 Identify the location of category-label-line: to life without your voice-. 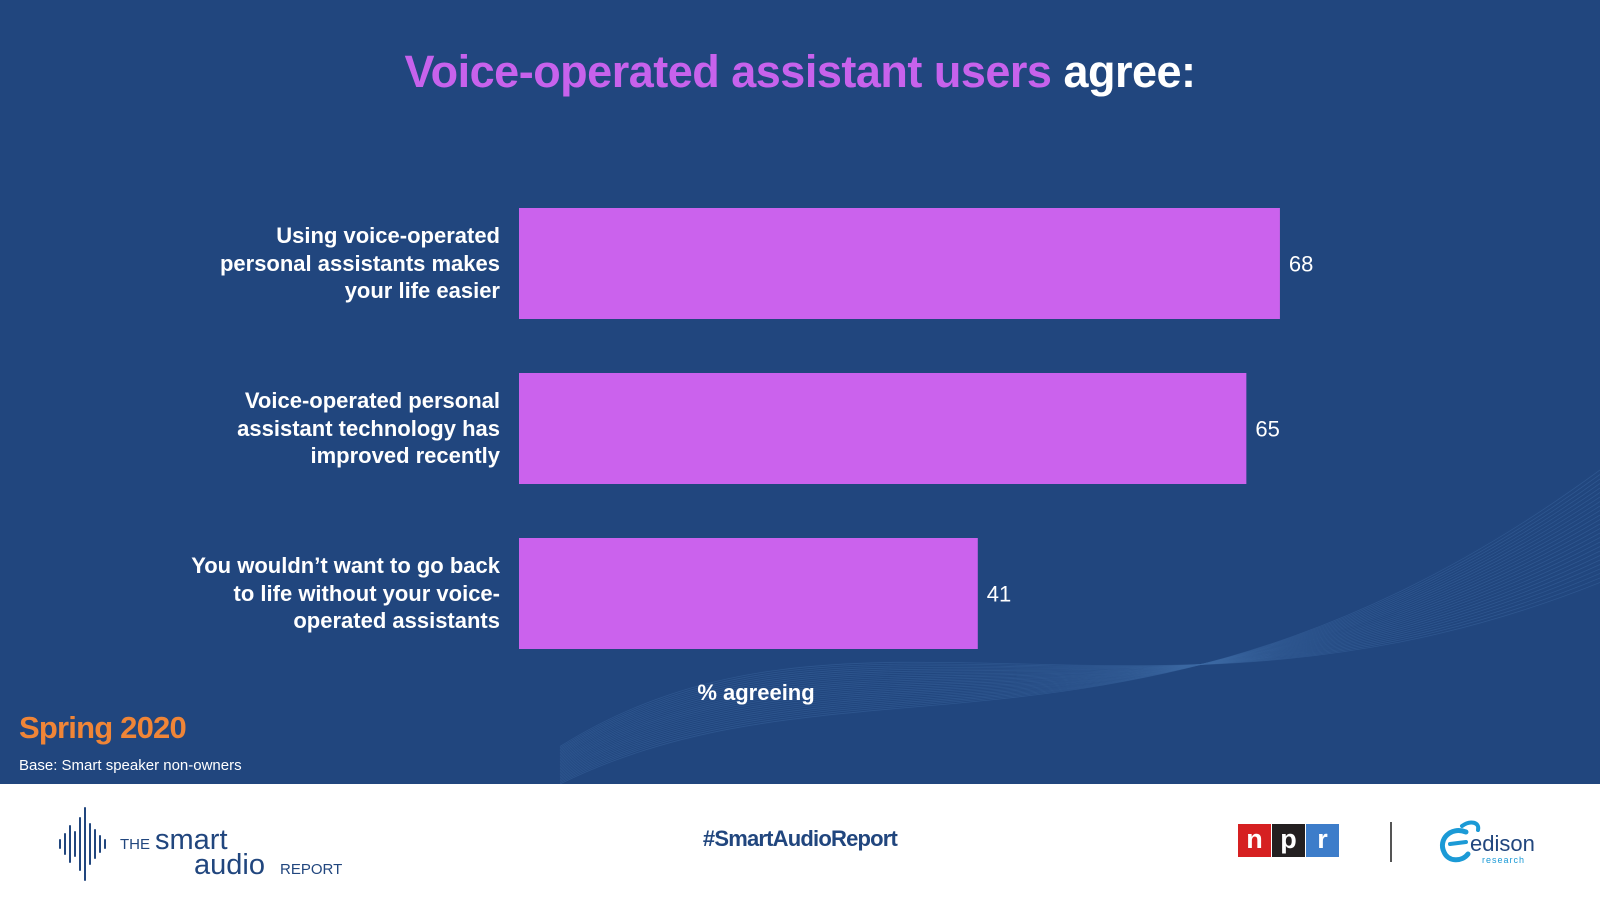
(366, 593).